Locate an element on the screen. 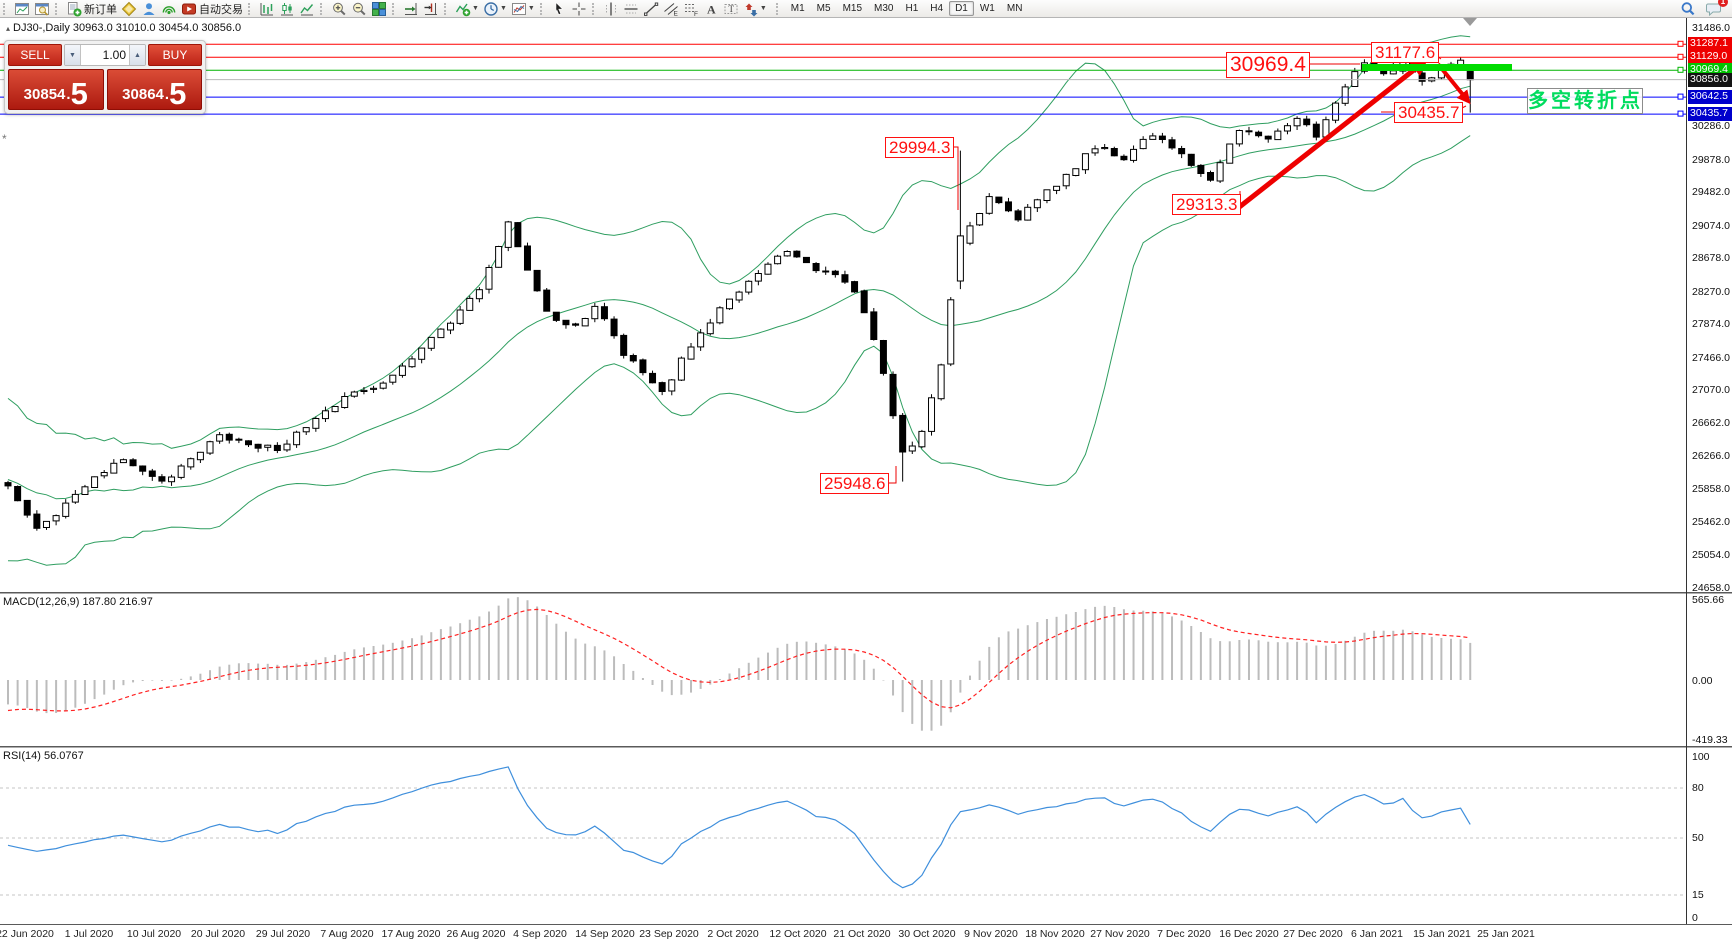 Image resolution: width=1732 pixels, height=941 pixels. chart-shift-button is located at coordinates (431, 9).